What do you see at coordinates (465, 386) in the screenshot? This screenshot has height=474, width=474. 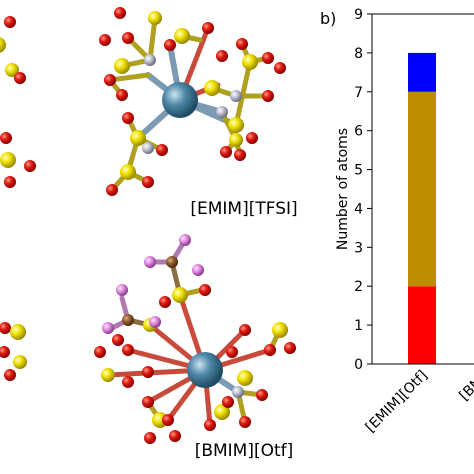 I see `x-tick-label: [BMP` at bounding box center [465, 386].